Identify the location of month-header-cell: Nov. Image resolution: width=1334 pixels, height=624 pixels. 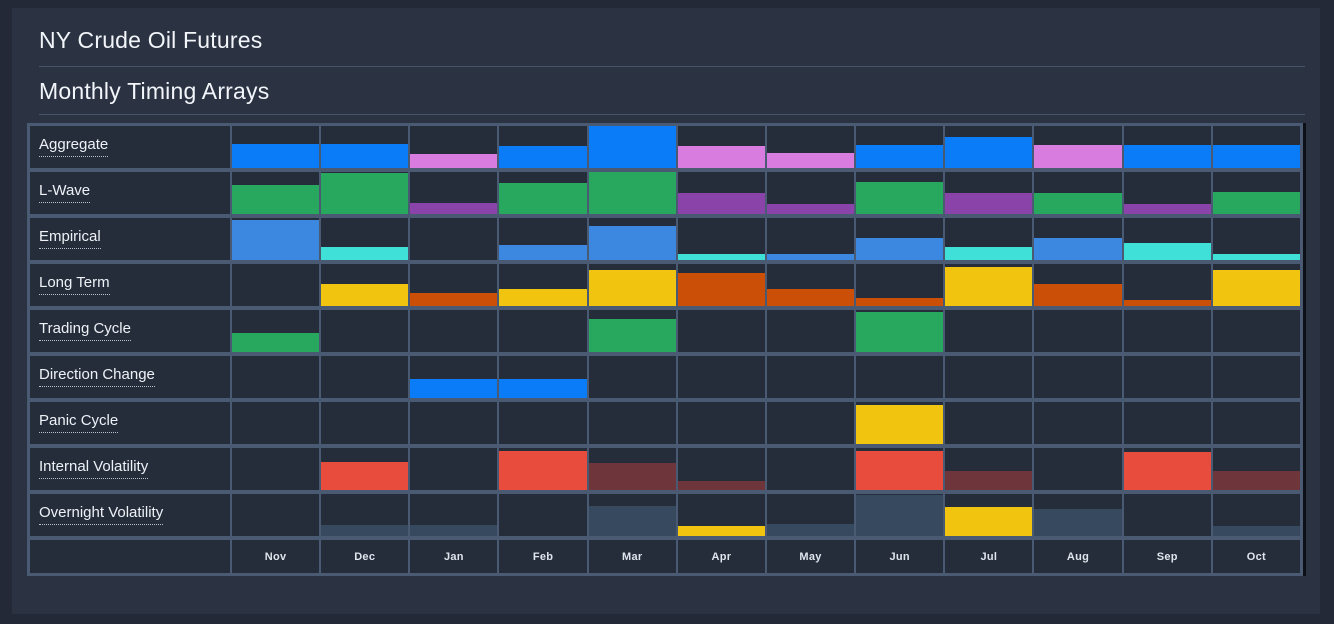
(276, 556).